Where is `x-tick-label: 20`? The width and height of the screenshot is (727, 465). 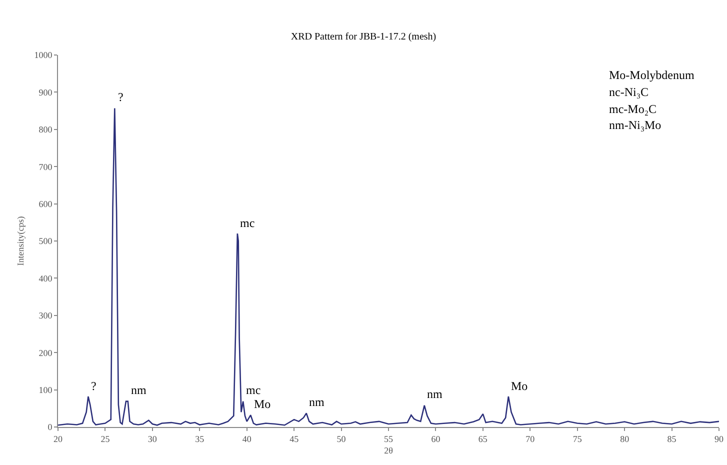
x-tick-label: 20 is located at coordinates (58, 439).